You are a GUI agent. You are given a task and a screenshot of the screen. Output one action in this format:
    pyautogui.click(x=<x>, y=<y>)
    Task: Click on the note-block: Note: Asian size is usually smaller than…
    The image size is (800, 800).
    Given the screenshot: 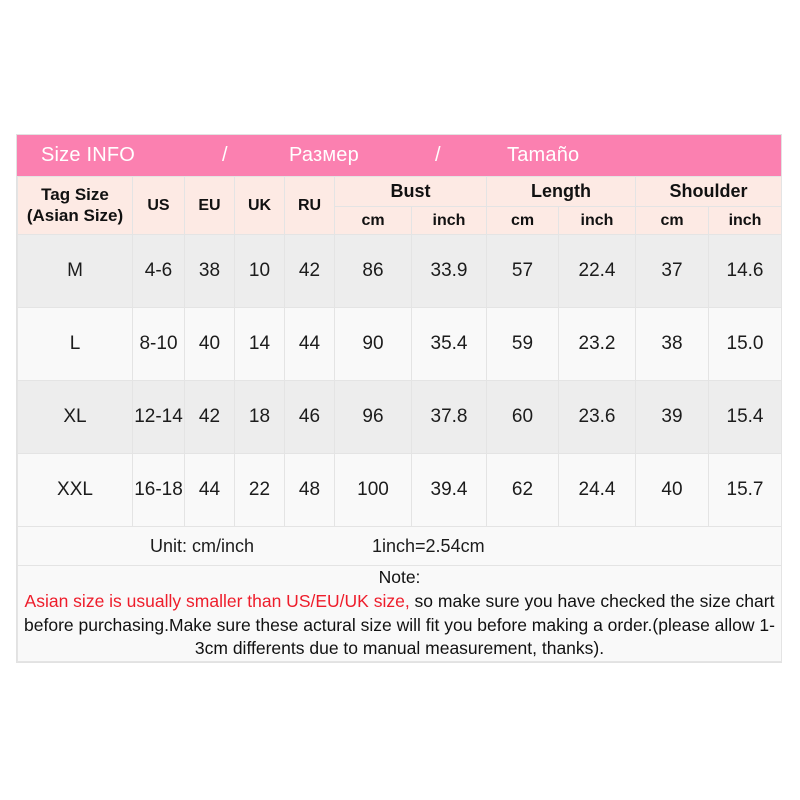 What is the action you would take?
    pyautogui.click(x=399, y=613)
    